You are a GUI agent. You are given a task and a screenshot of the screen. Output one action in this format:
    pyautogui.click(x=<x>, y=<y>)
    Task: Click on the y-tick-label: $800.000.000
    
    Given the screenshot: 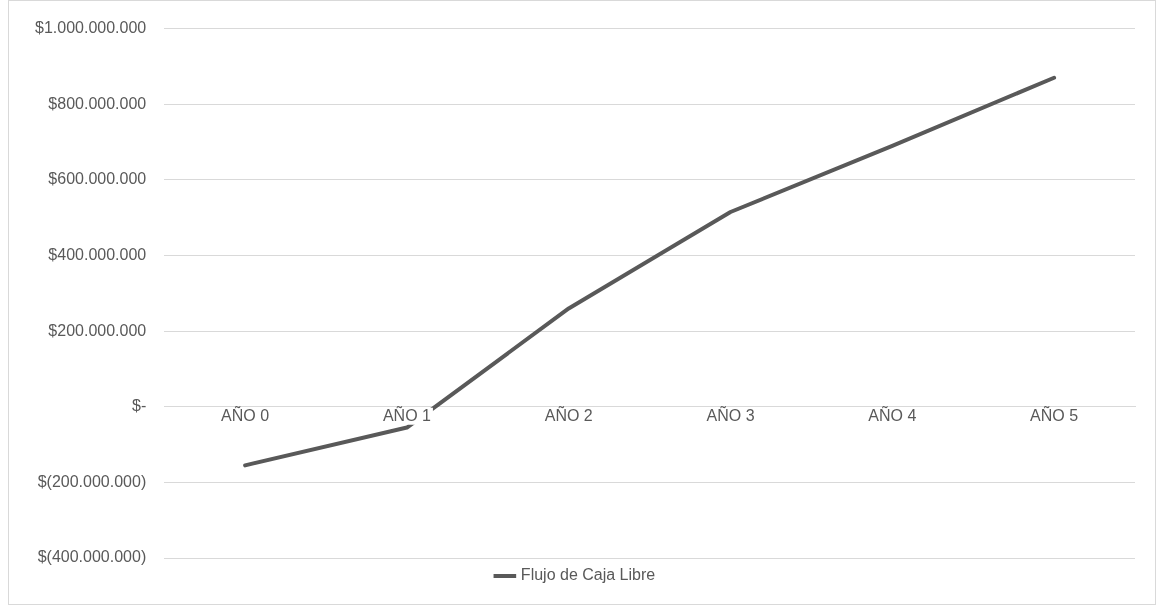 What is the action you would take?
    pyautogui.click(x=97, y=103)
    